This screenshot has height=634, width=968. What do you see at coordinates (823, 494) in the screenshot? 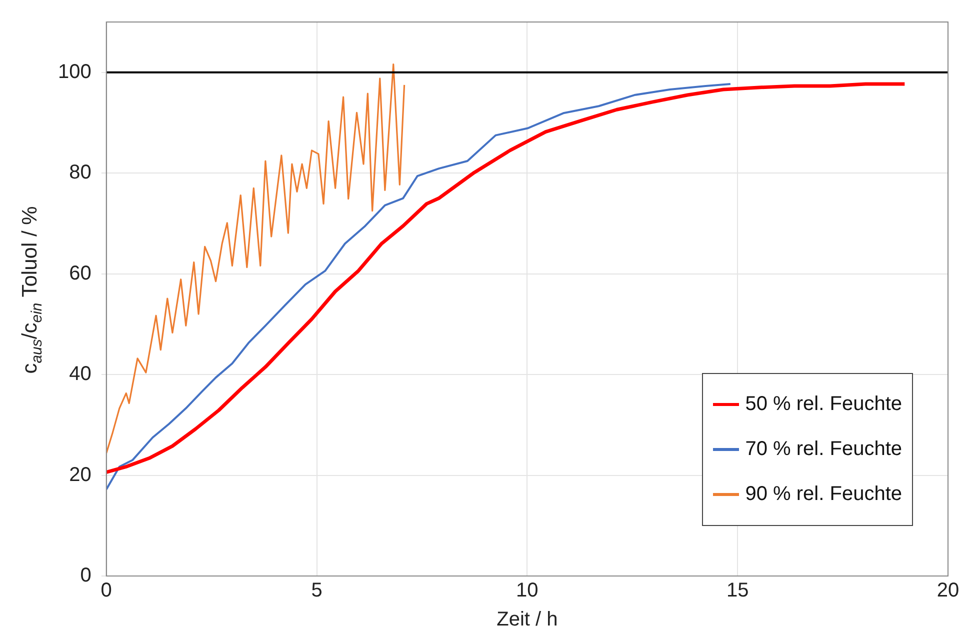
I see `legend-label: 90 % rel. Feuchte` at bounding box center [823, 494].